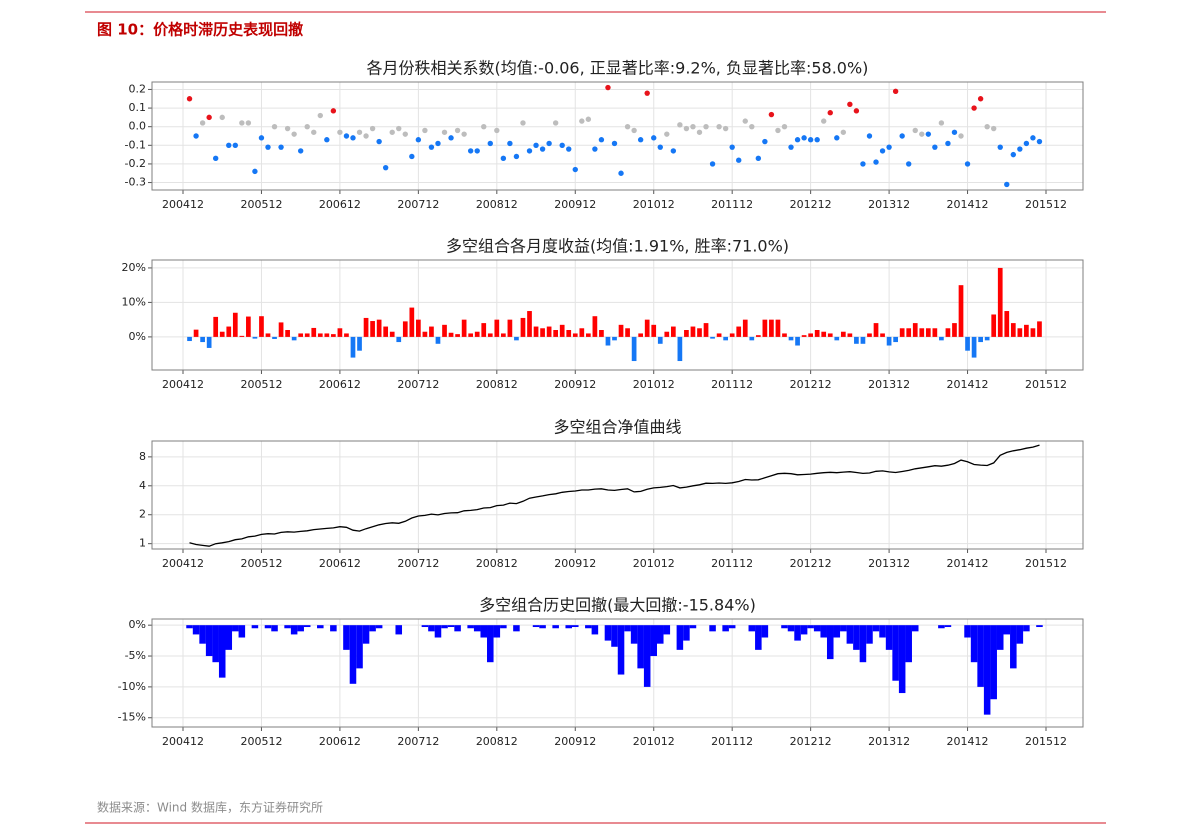  What do you see at coordinates (210, 807) in the screenshot?
I see `source-note: 数据来源：Wind 数据库，东方证券研究所` at bounding box center [210, 807].